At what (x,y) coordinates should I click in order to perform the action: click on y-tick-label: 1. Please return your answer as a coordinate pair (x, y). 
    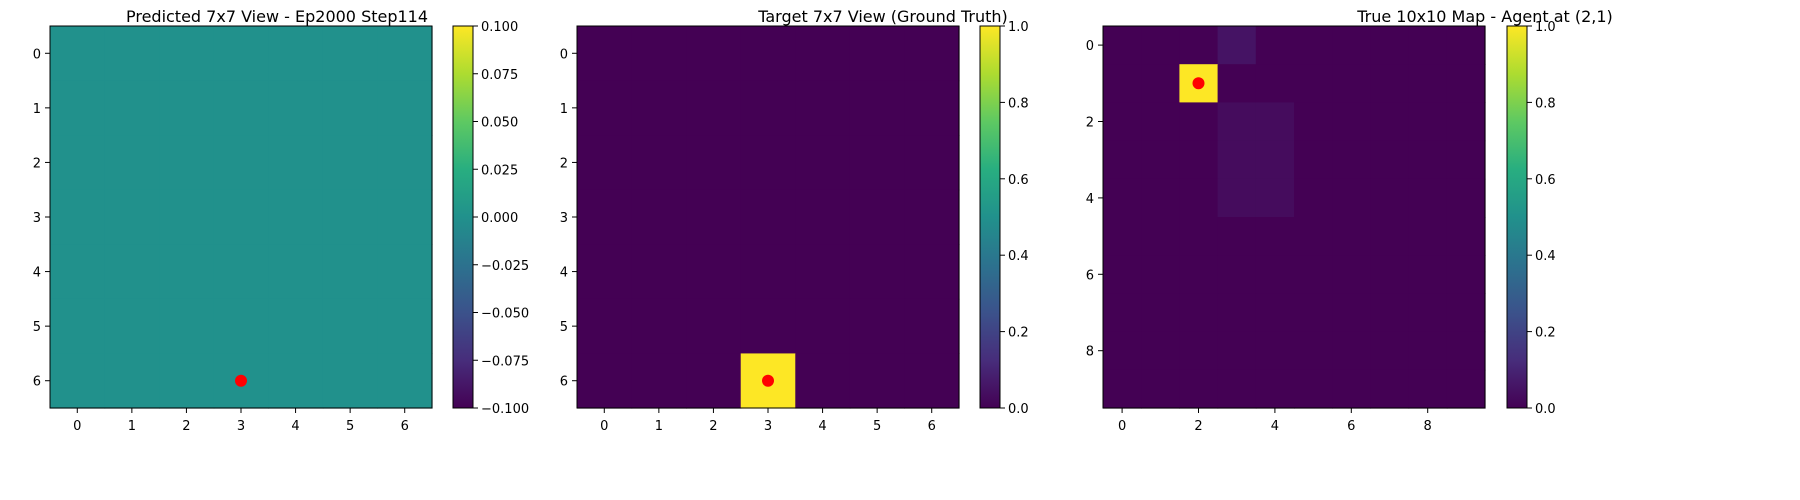
    Looking at the image, I should click on (564, 109).